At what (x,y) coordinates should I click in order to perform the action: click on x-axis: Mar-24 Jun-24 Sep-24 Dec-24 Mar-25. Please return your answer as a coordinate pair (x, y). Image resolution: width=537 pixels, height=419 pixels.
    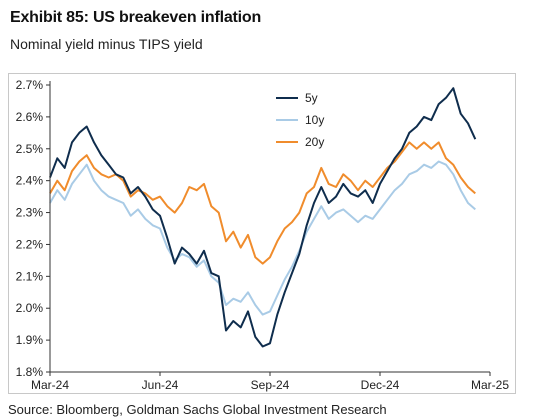
    Looking at the image, I should click on (270, 381).